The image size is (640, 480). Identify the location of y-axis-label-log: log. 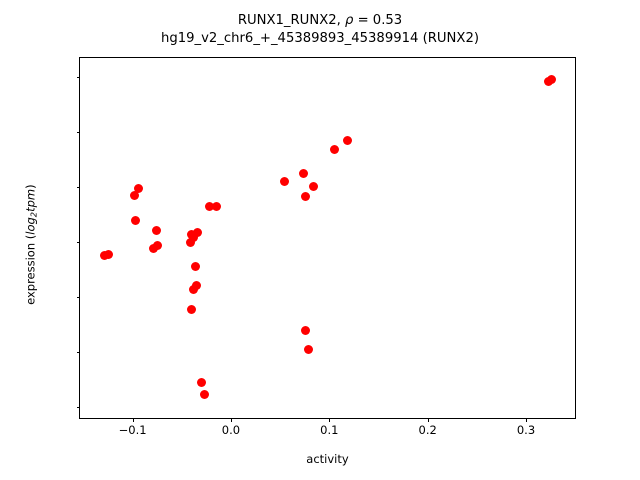
(30, 226).